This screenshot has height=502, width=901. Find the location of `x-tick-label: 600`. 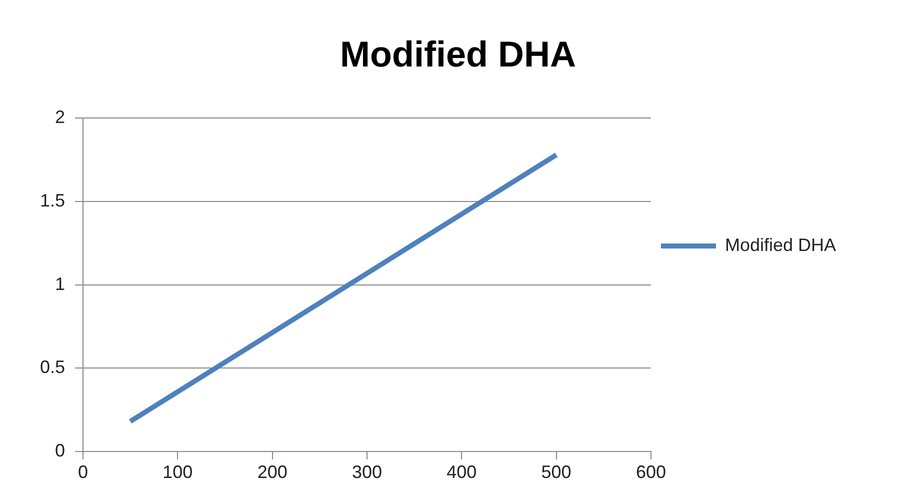

x-tick-label: 600 is located at coordinates (651, 472).